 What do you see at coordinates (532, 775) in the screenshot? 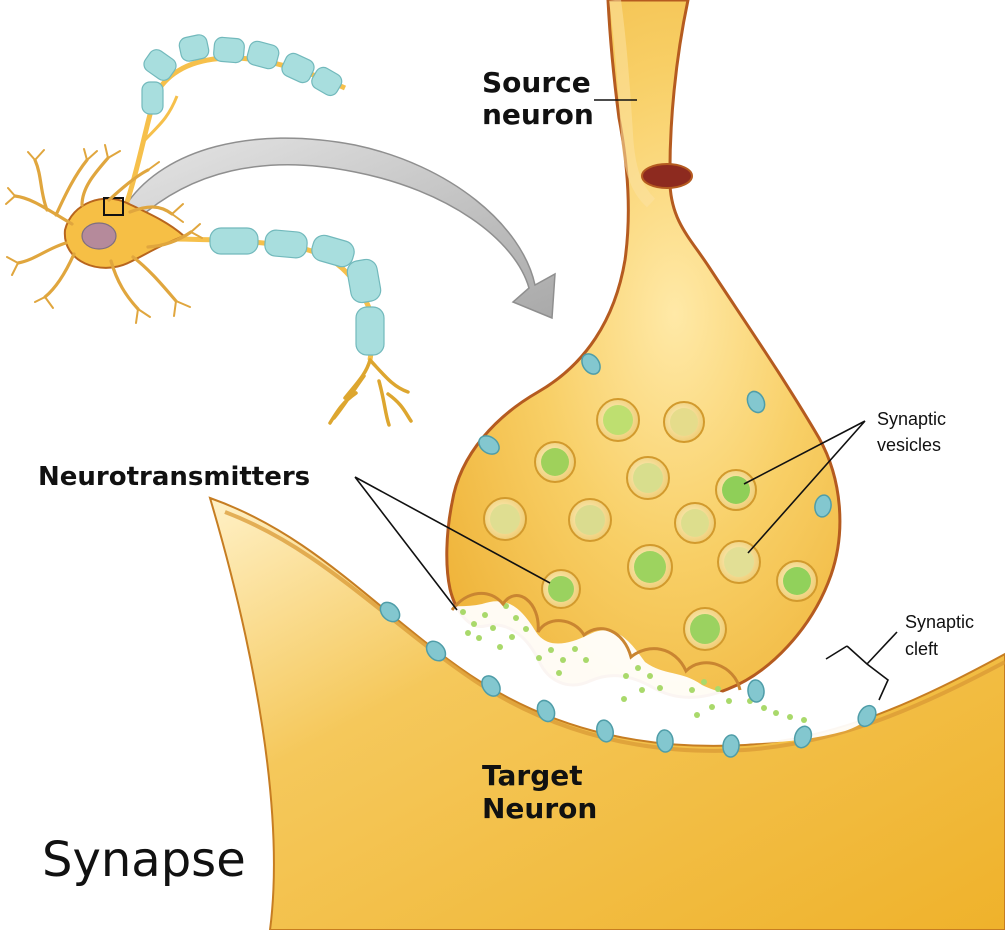
I see `target-neuron-label-line-1: Target` at bounding box center [532, 775].